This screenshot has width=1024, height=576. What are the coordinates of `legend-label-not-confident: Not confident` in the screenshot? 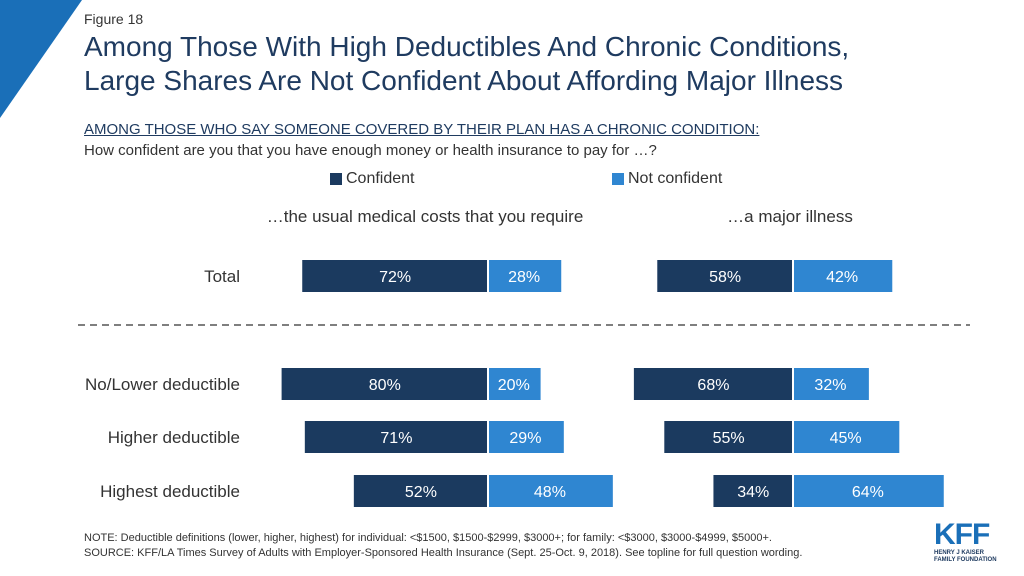 It's located at (675, 178).